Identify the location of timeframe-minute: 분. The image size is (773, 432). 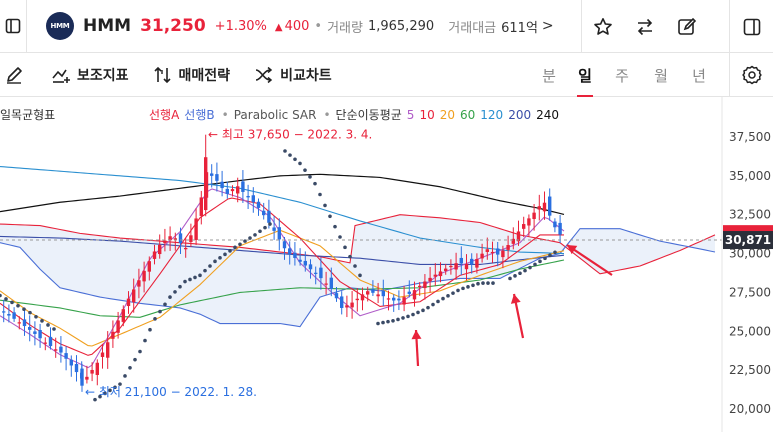
(549, 75).